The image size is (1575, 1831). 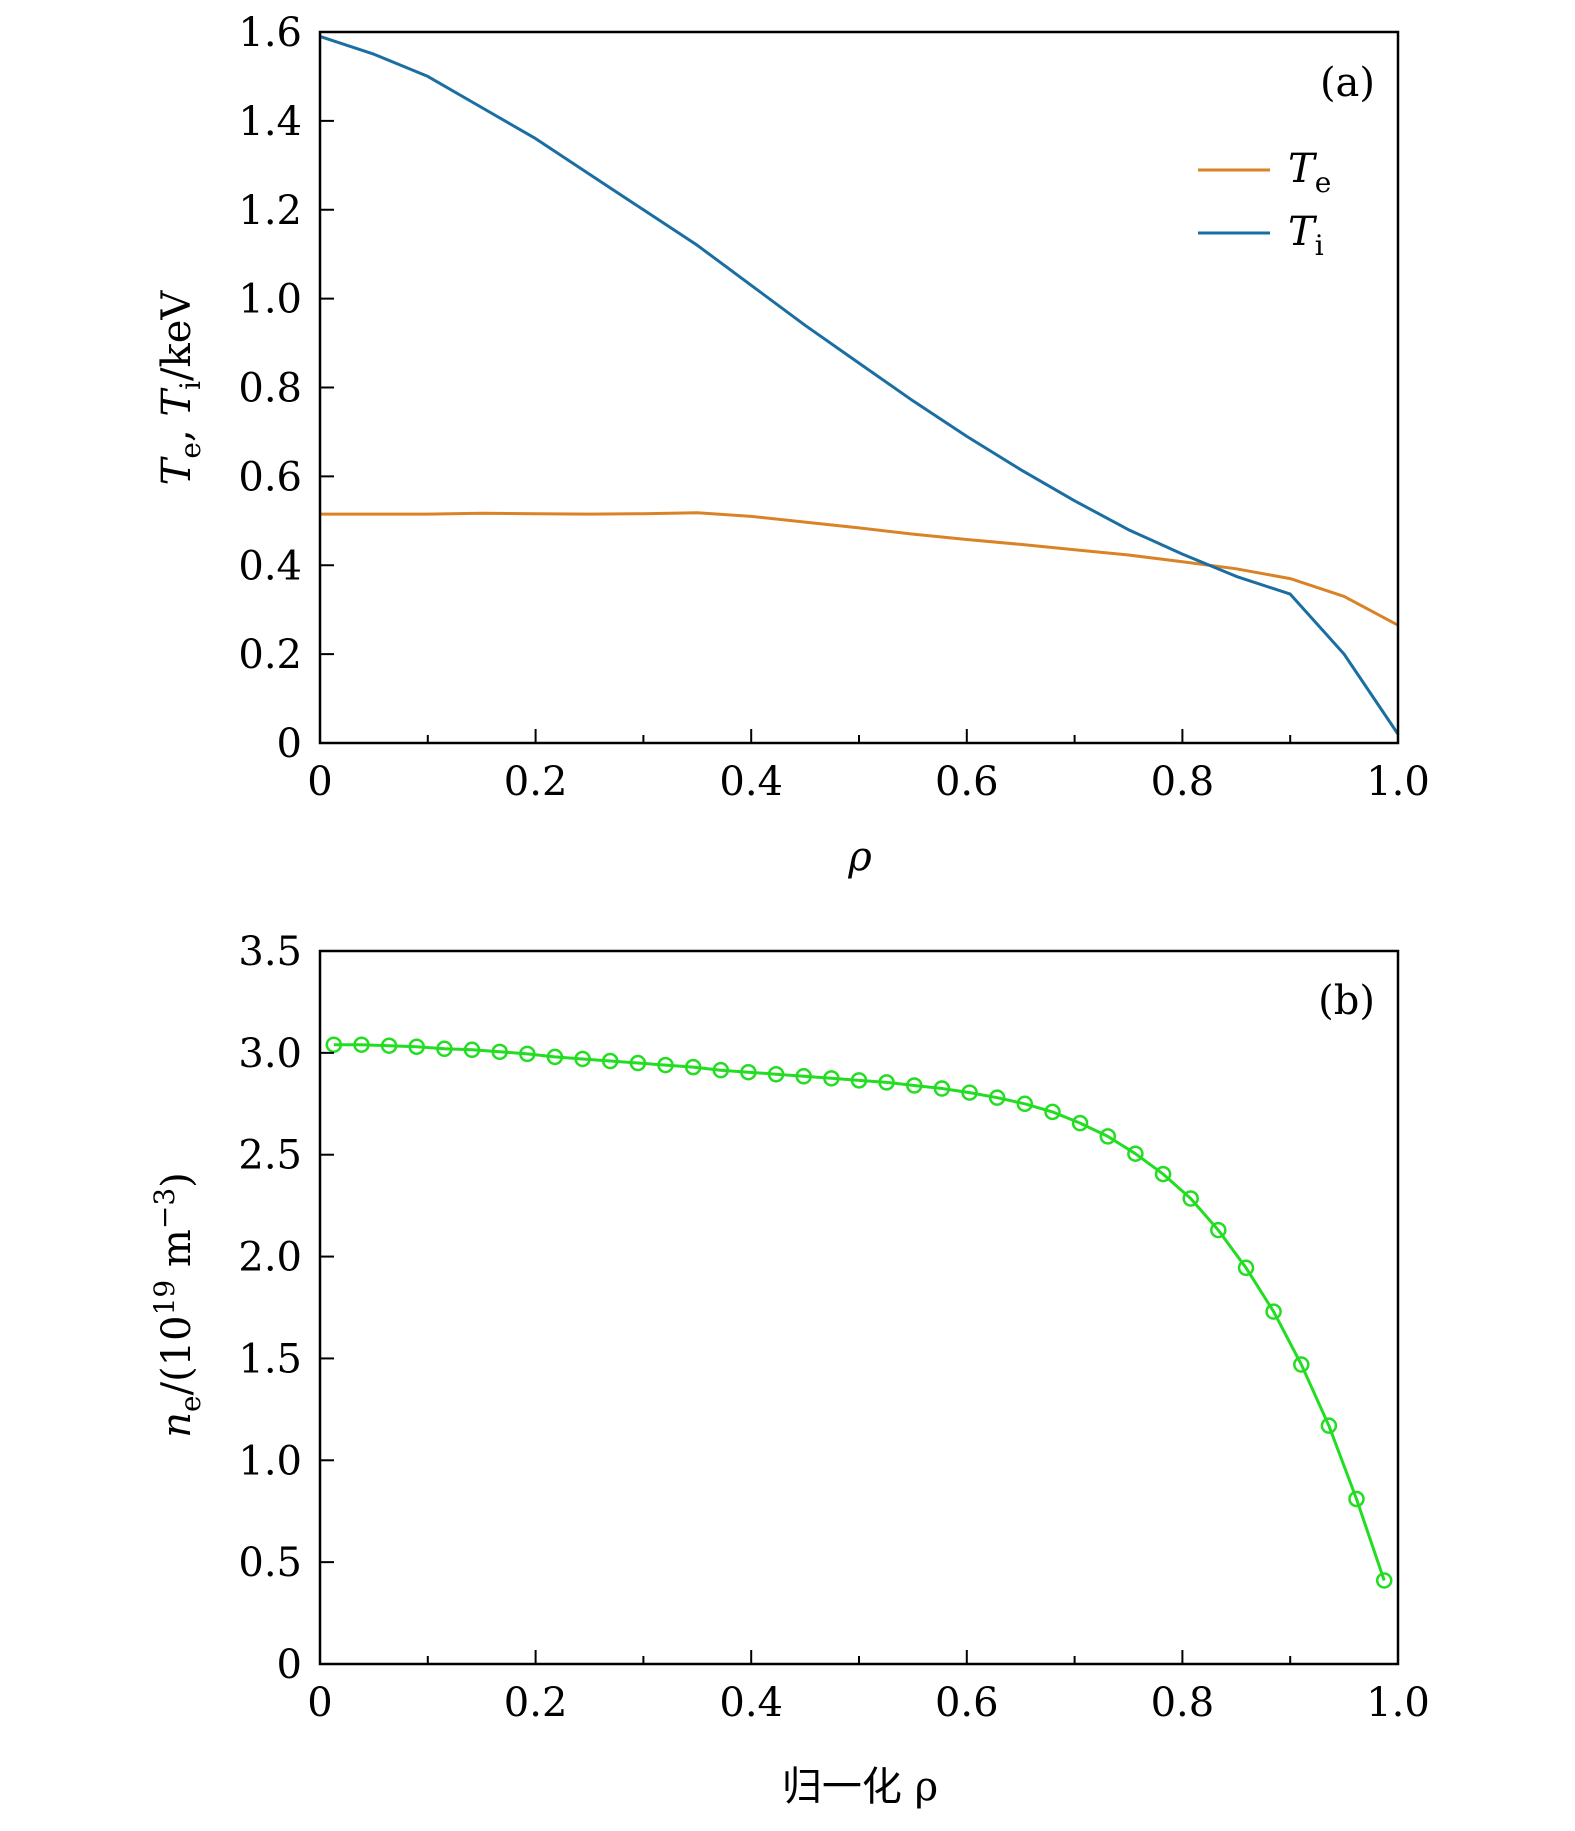 I want to click on panel-b-y-tick-labels: 0 0.5 1.0 1.5 2.0 2.5 3.0 3.5, so click(x=270, y=1308).